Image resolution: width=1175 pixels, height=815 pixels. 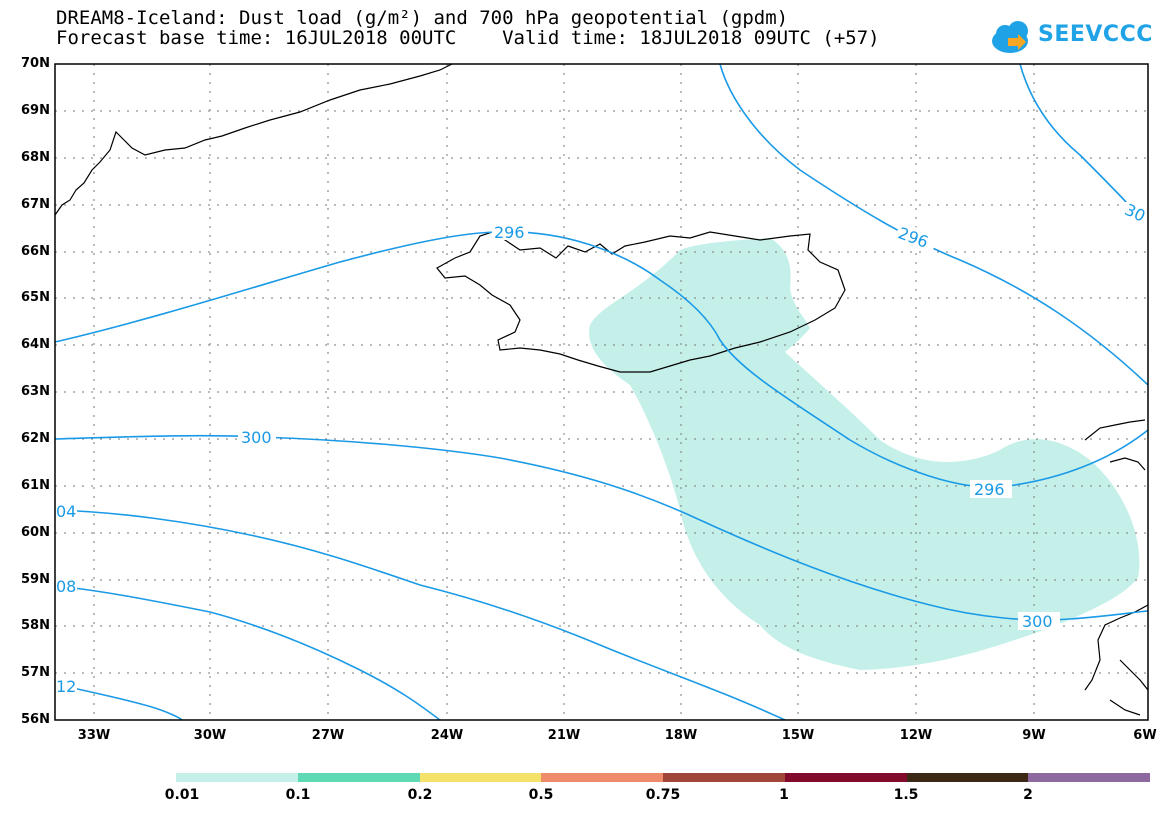 What do you see at coordinates (35, 625) in the screenshot?
I see `lat-label-58n: 58N` at bounding box center [35, 625].